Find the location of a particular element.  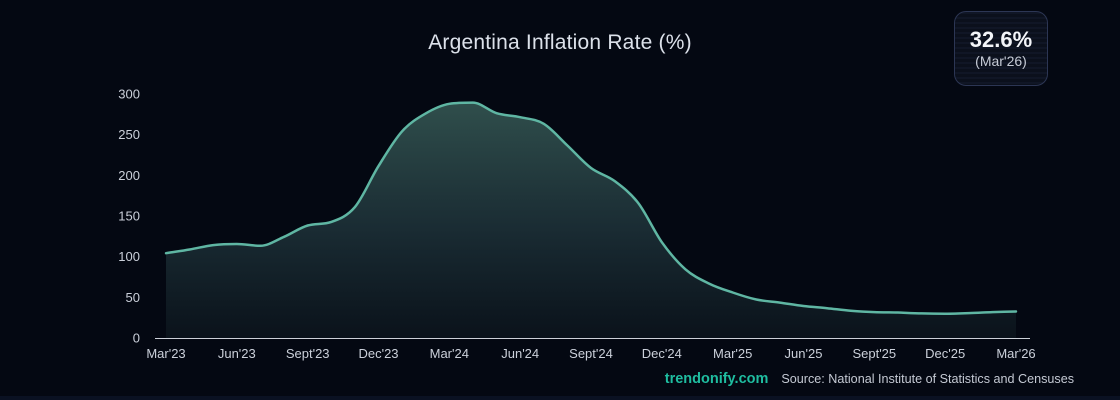

brand-watermark: trendonify.com is located at coordinates (716, 379).